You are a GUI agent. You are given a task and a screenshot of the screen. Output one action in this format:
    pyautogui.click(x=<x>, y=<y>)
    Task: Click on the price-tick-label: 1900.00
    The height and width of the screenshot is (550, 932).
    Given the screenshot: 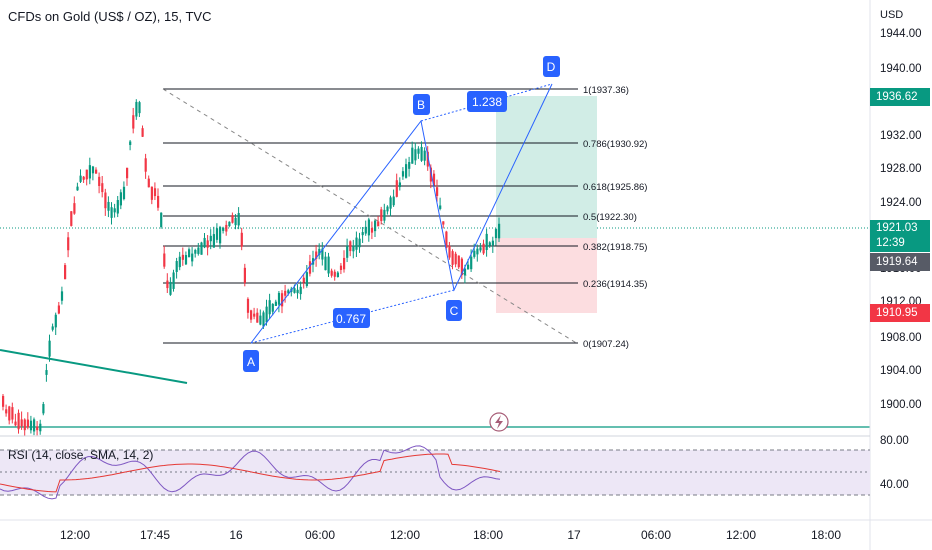 What is the action you would take?
    pyautogui.click(x=901, y=405)
    